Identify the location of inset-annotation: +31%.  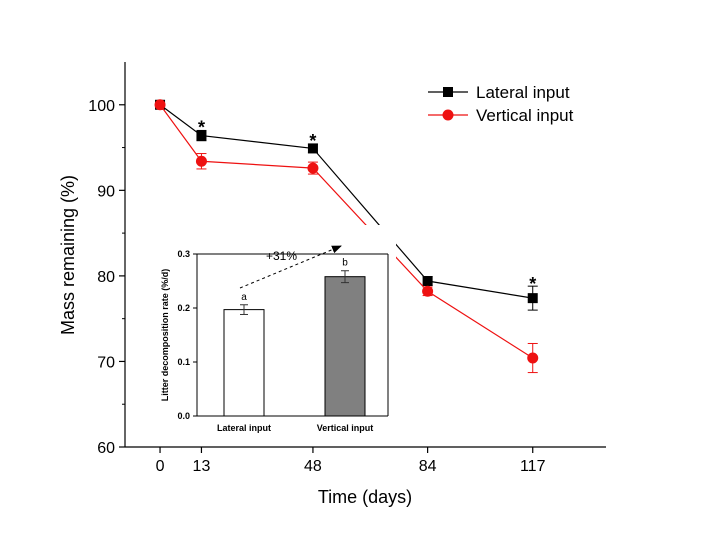
(281, 256).